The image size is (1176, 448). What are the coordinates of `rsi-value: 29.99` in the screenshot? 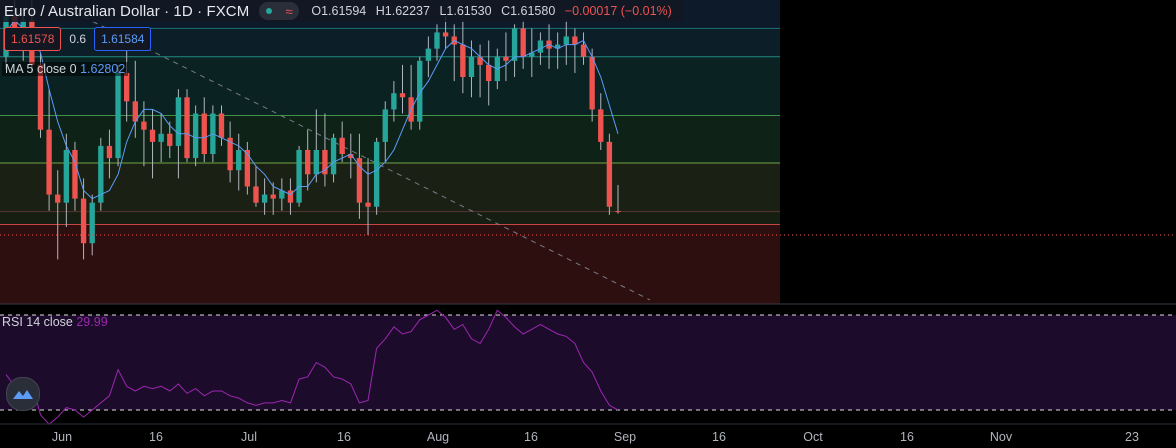 It's located at (92, 322).